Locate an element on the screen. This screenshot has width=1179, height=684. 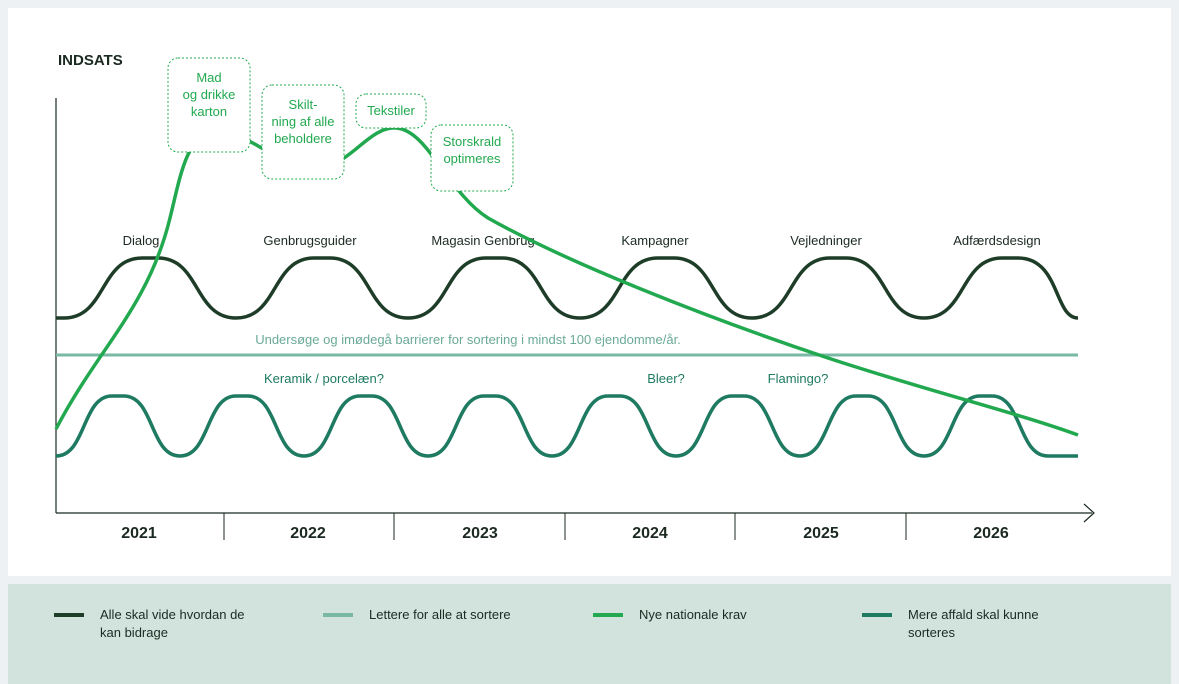
top-wave-label: Dialog is located at coordinates (141, 240).